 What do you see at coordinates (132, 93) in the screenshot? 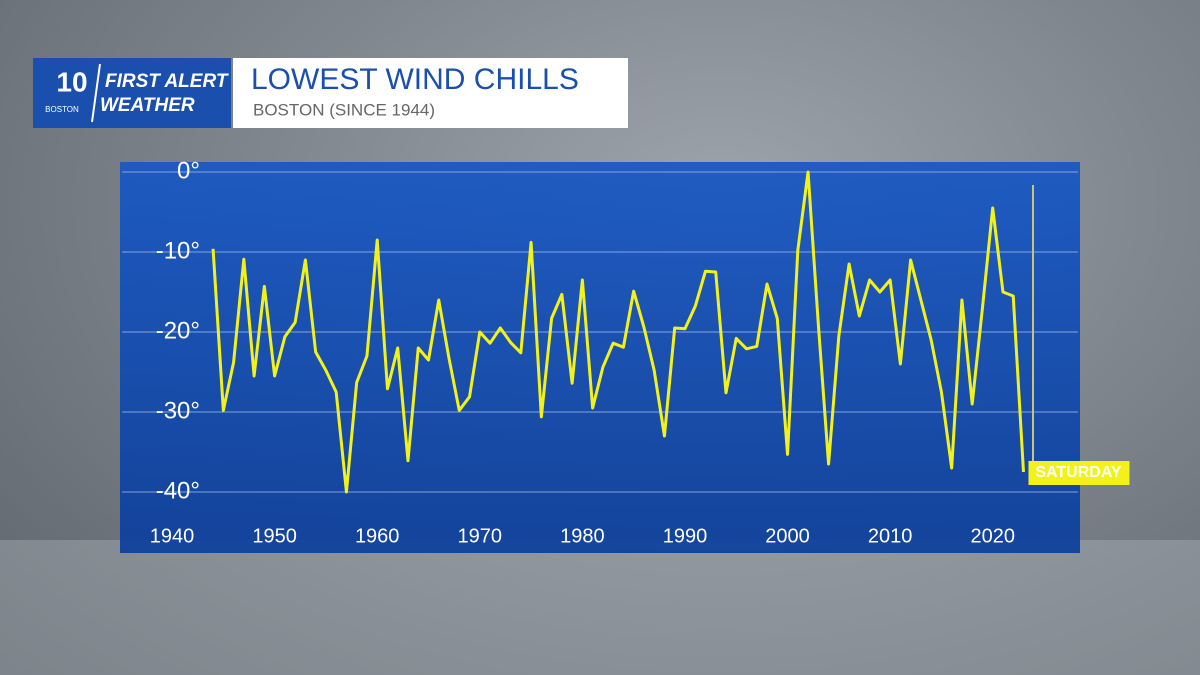
I see `logo-box` at bounding box center [132, 93].